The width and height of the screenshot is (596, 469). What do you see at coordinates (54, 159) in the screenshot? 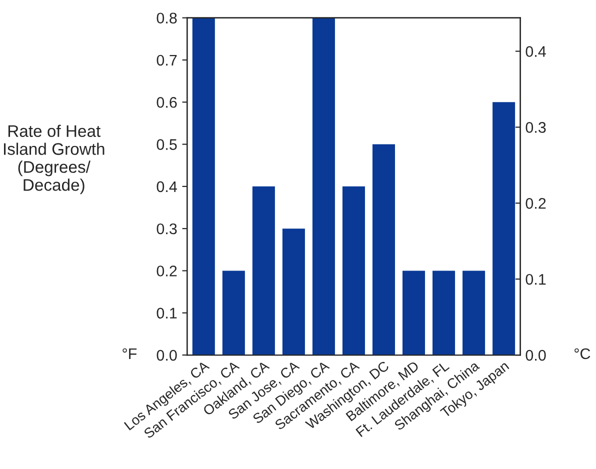
I see `y-axis-title: Rate of Heat Island Growth (Degrees/ Decade)` at bounding box center [54, 159].